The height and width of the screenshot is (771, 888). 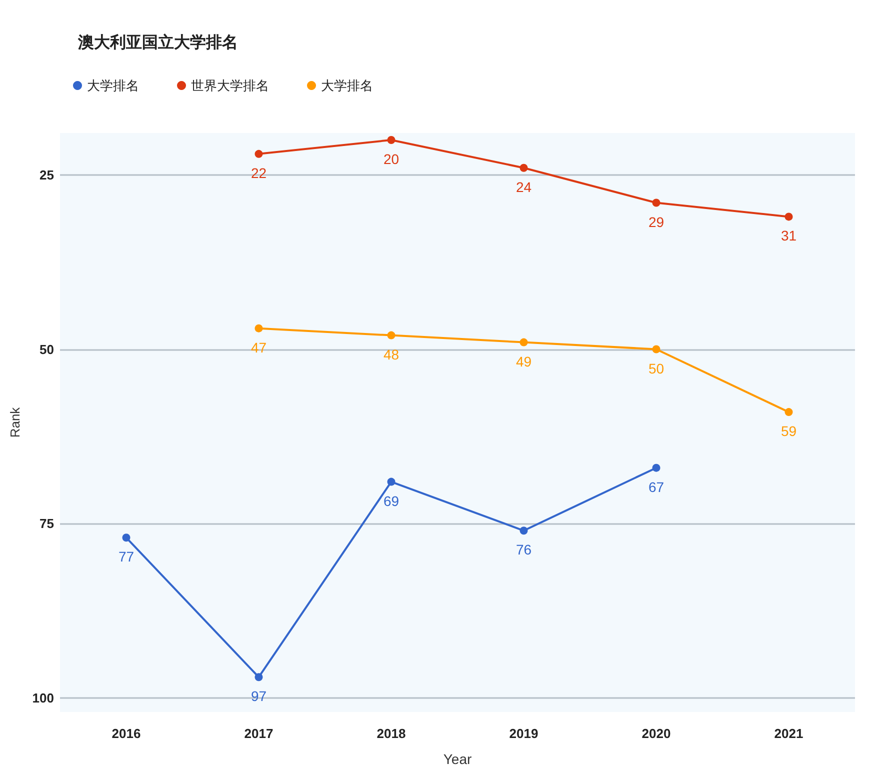 What do you see at coordinates (656, 222) in the screenshot?
I see `data-label: 29` at bounding box center [656, 222].